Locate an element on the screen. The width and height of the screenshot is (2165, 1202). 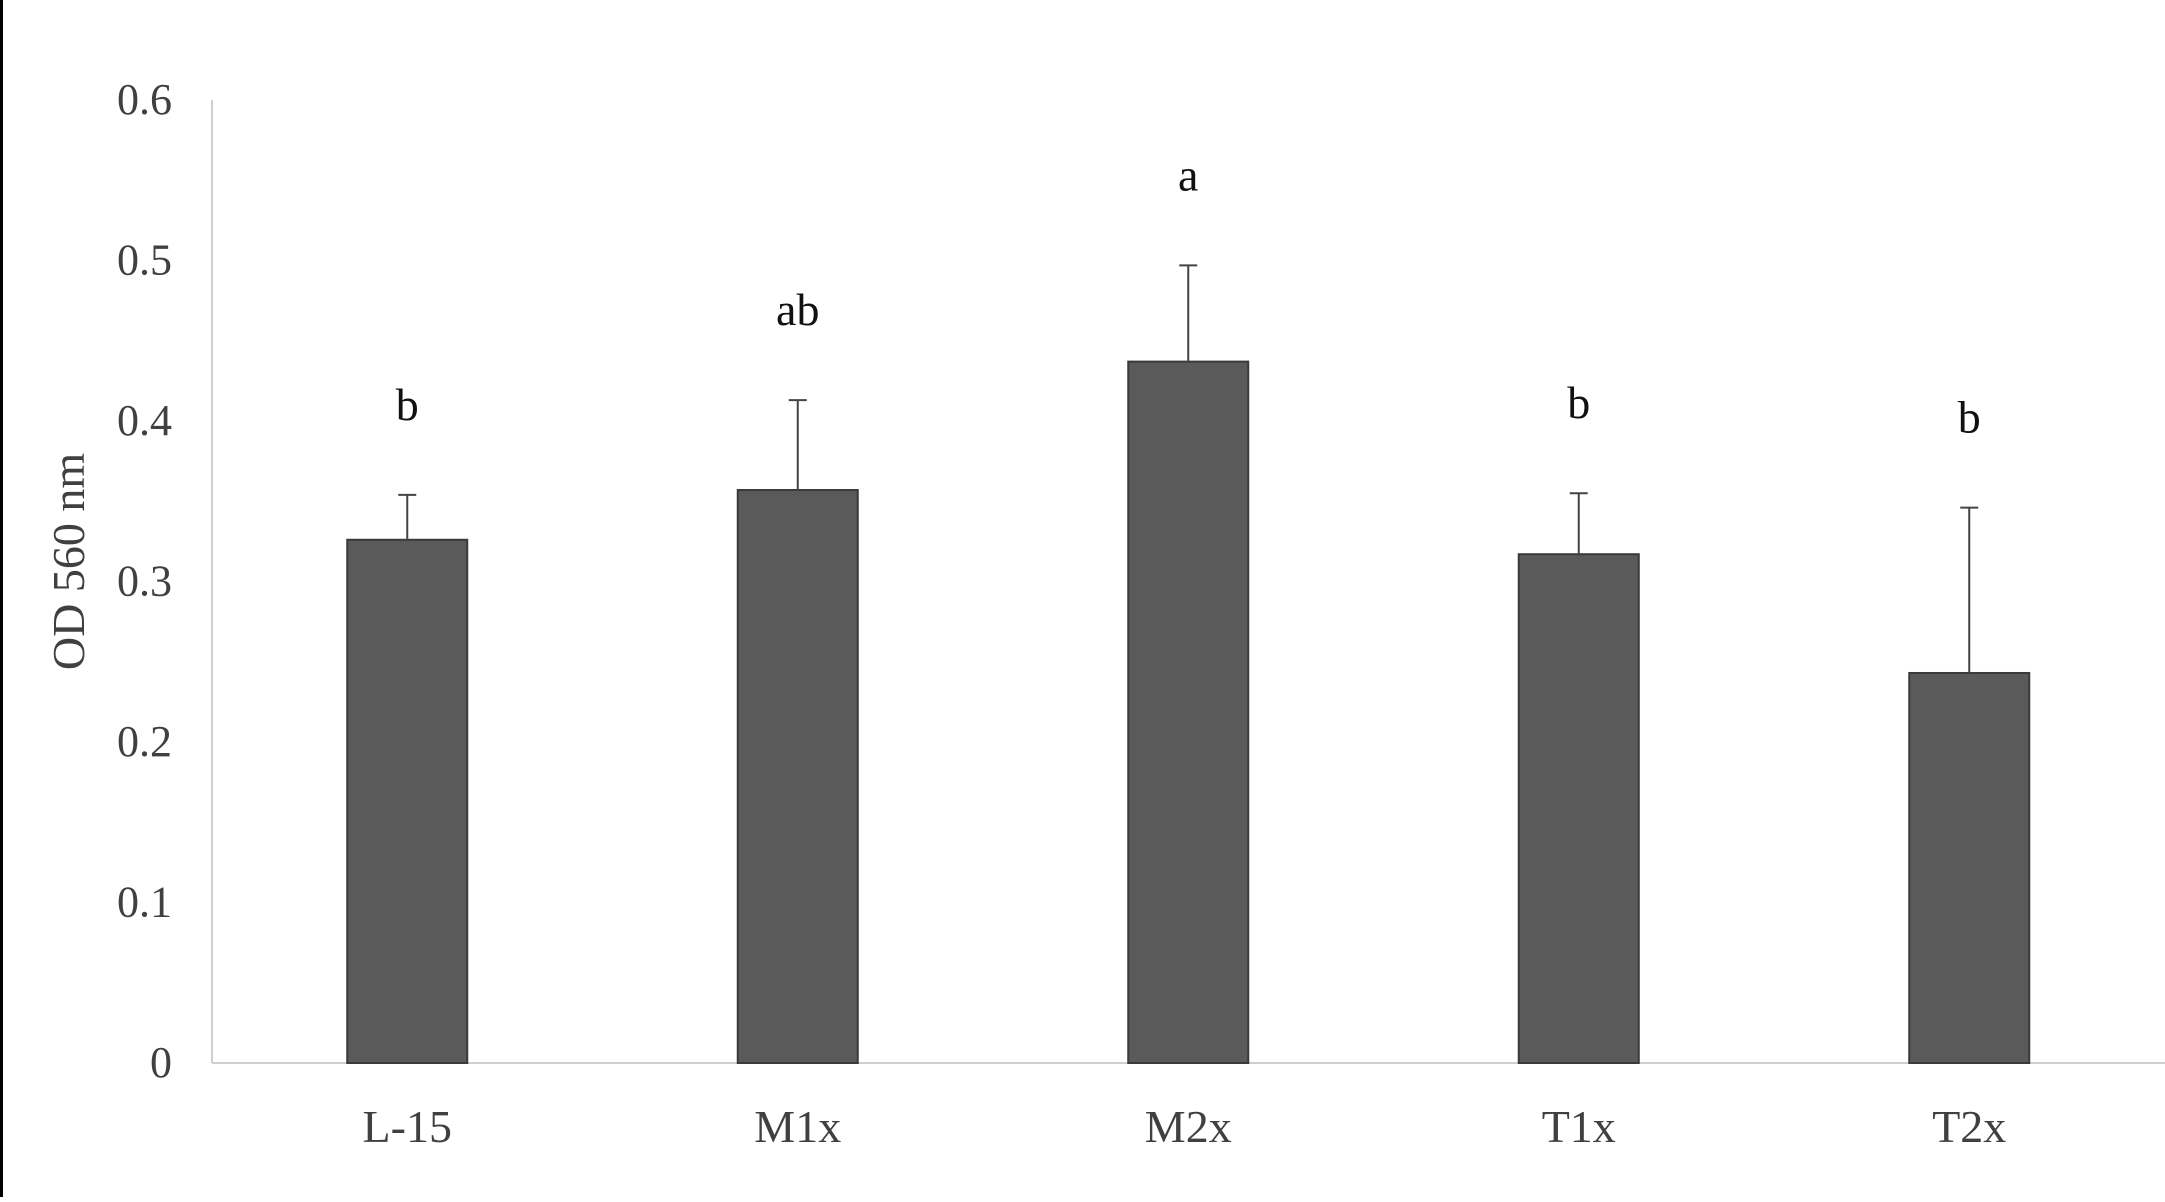
x-tick-labels: L-15 M1x M2x T1x T2x is located at coordinates (1185, 1126).